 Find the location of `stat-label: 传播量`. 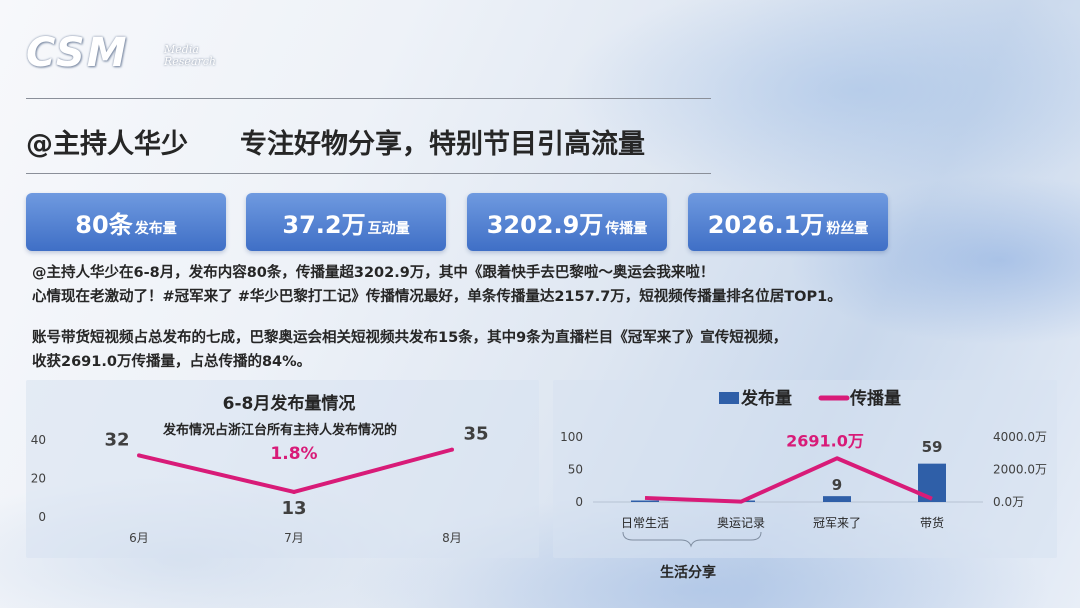

stat-label: 传播量 is located at coordinates (626, 229).